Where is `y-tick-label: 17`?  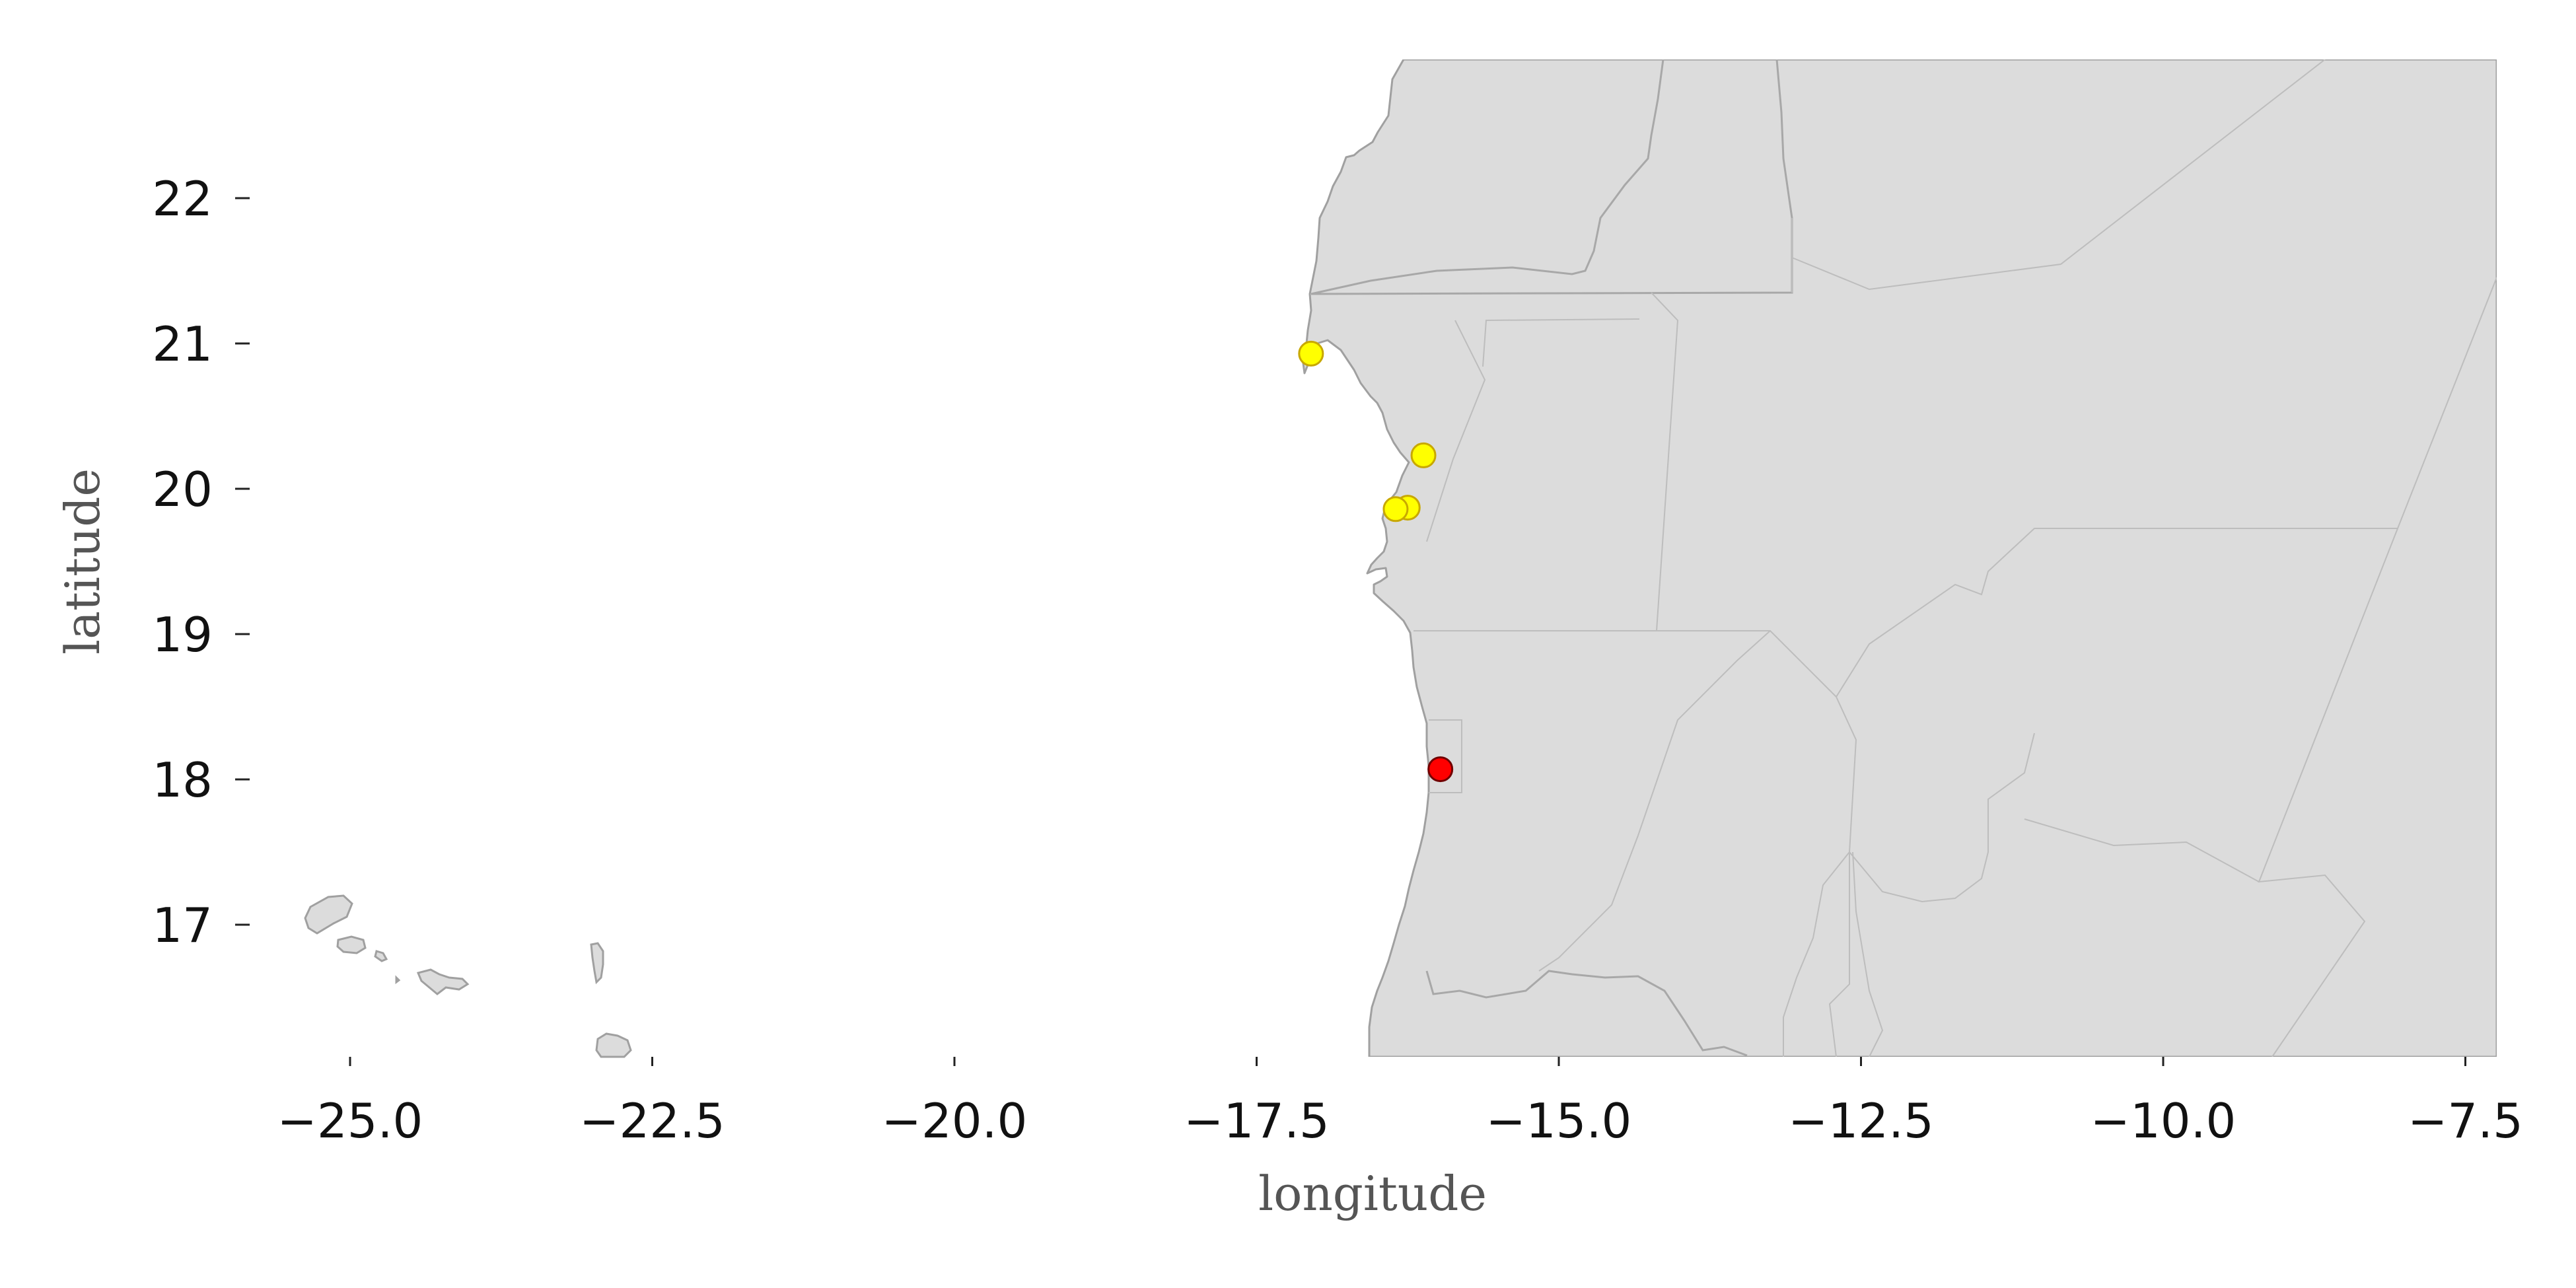
y-tick-label: 17 is located at coordinates (182, 925).